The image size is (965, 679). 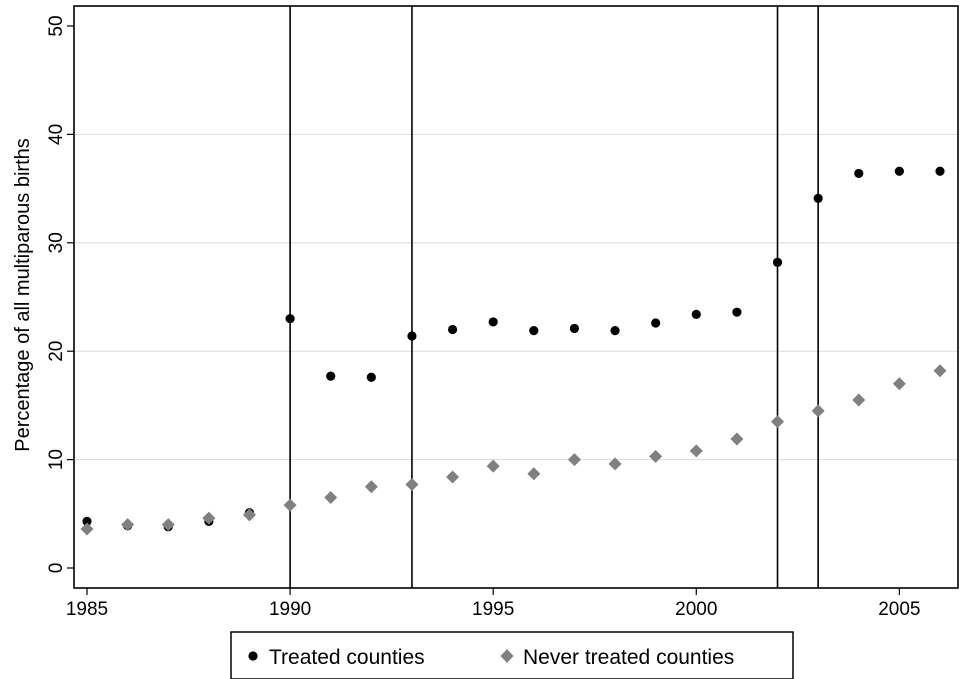 I want to click on y-tick-label: 10, so click(x=56, y=459).